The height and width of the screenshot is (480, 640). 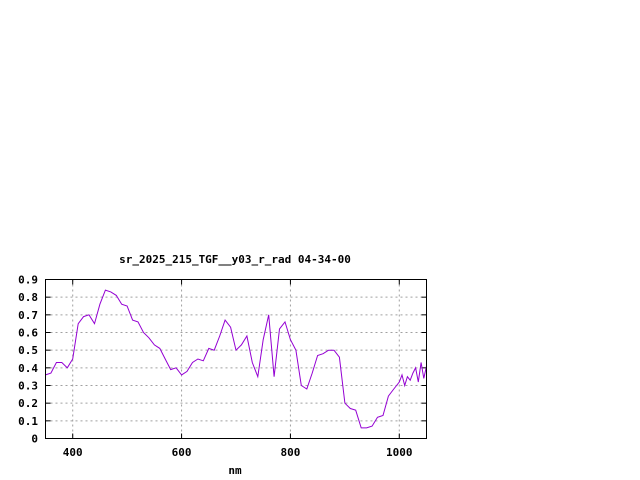 I want to click on y-tick-label: 0.3, so click(x=28, y=386).